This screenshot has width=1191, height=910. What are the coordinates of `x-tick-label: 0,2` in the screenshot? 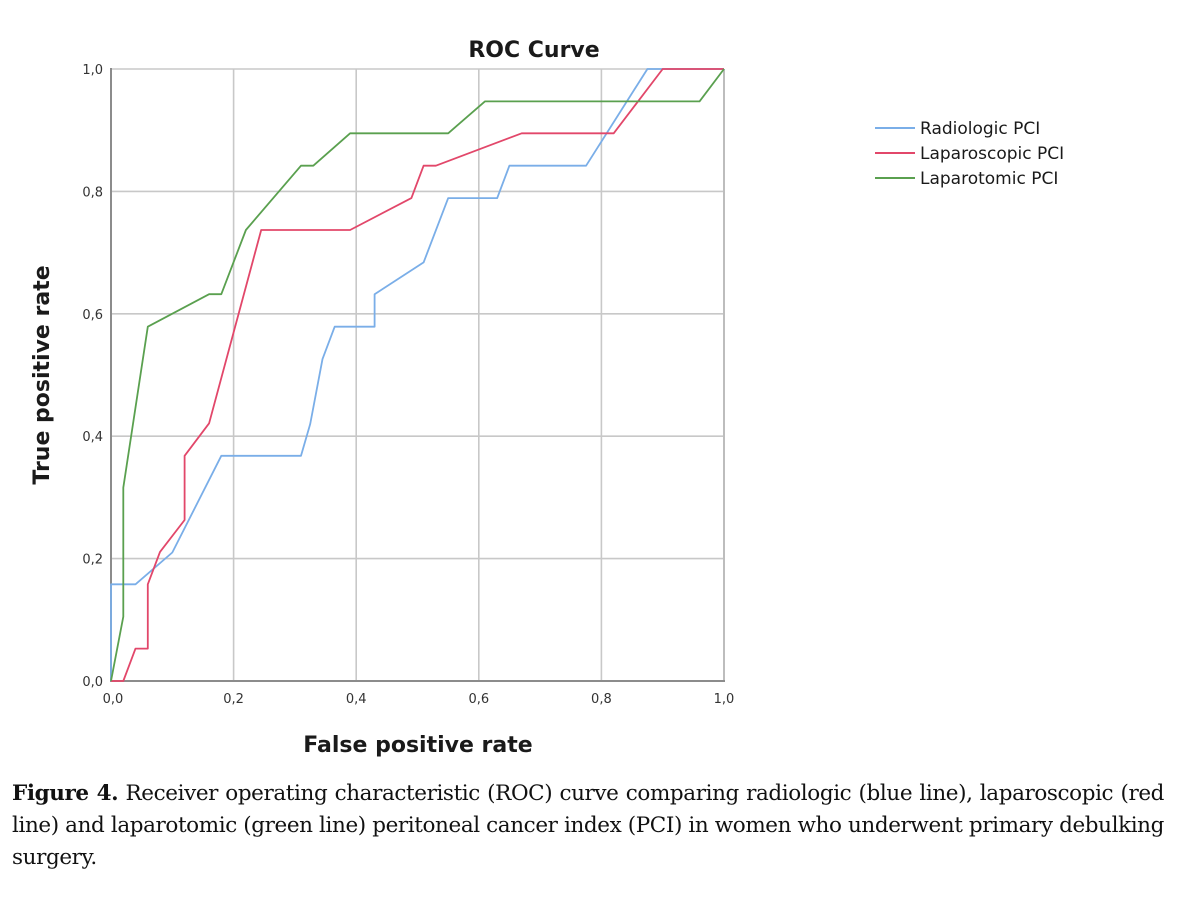 It's located at (233, 699).